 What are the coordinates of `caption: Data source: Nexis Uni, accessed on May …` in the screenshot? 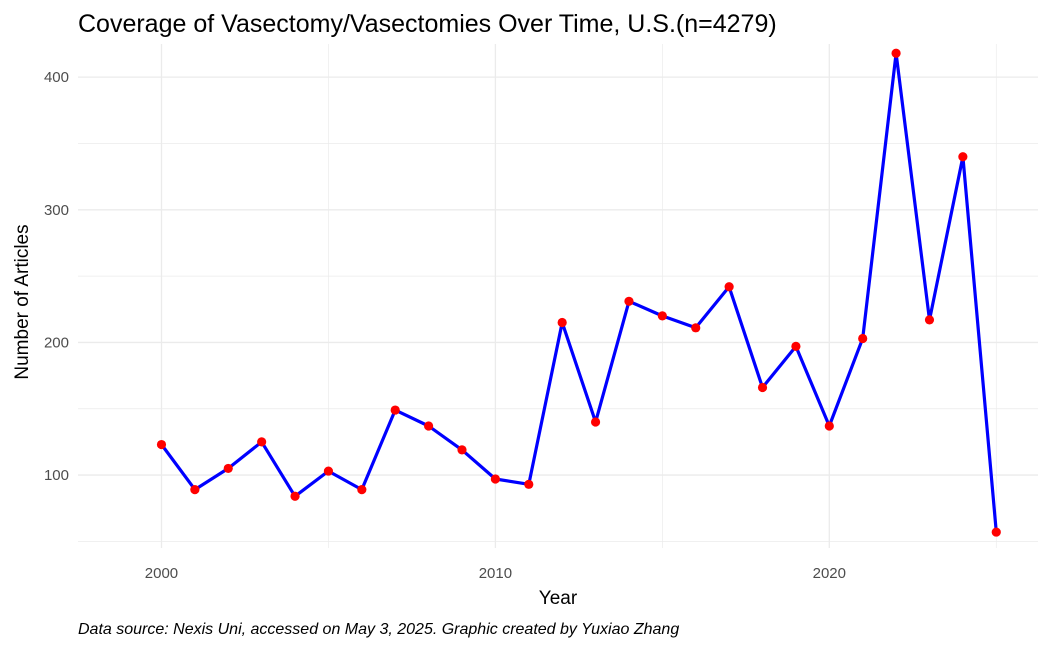 It's located at (378, 629).